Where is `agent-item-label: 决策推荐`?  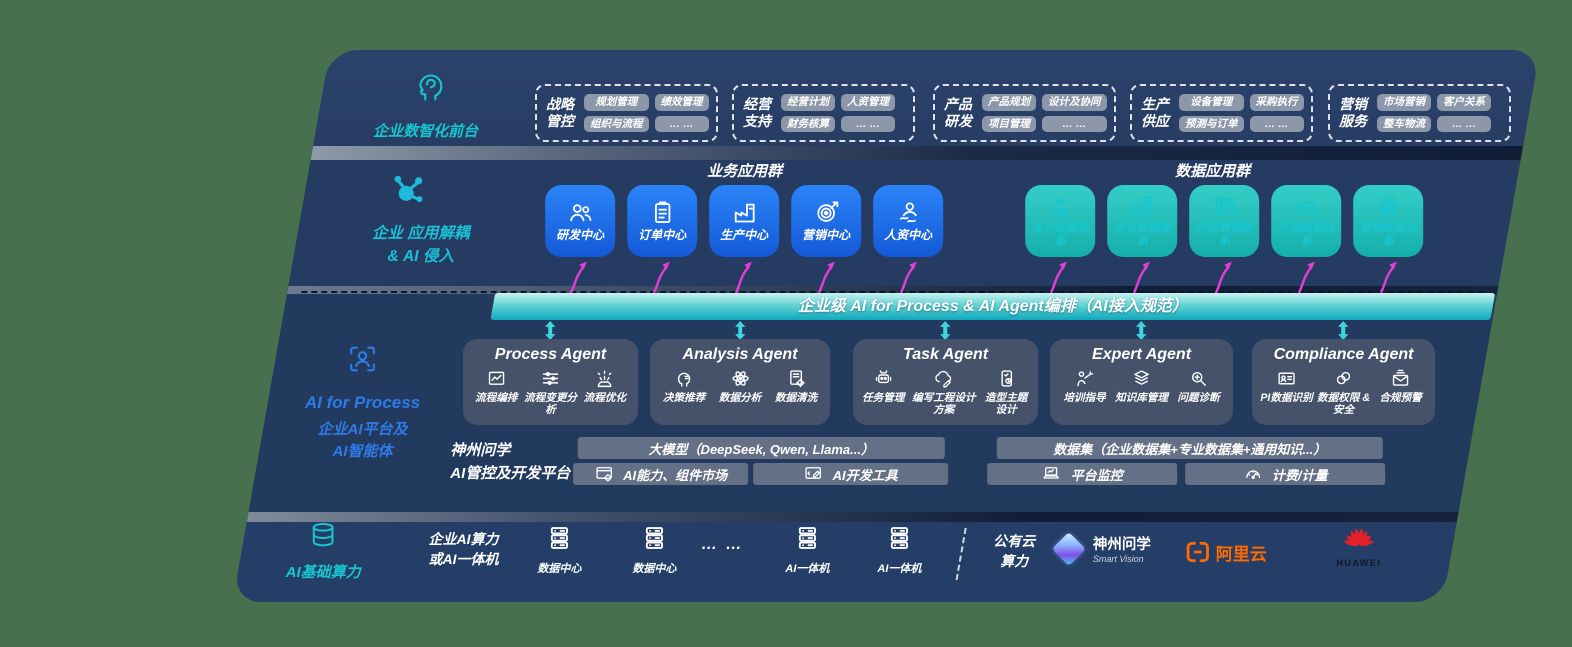 agent-item-label: 决策推荐 is located at coordinates (684, 398).